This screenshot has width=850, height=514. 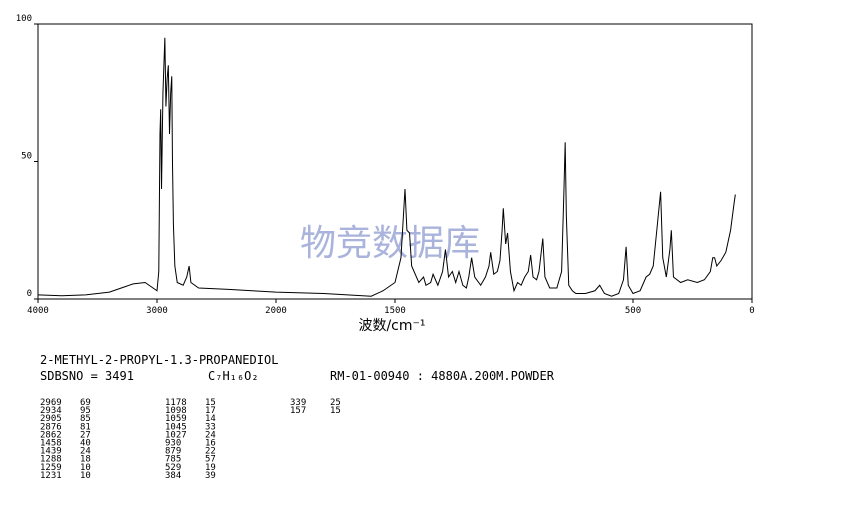 What do you see at coordinates (210, 419) in the screenshot?
I see `peak-intensity: 14` at bounding box center [210, 419].